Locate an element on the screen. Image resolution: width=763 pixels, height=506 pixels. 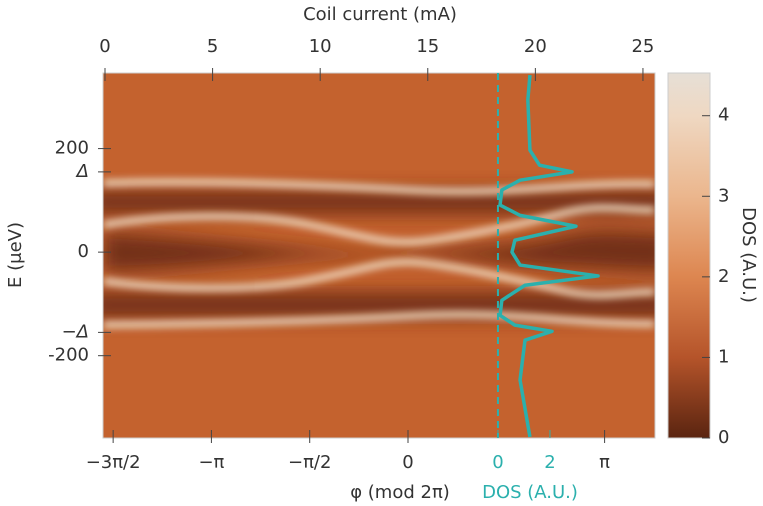
x-tick-label: −π/2 is located at coordinates (309, 462).